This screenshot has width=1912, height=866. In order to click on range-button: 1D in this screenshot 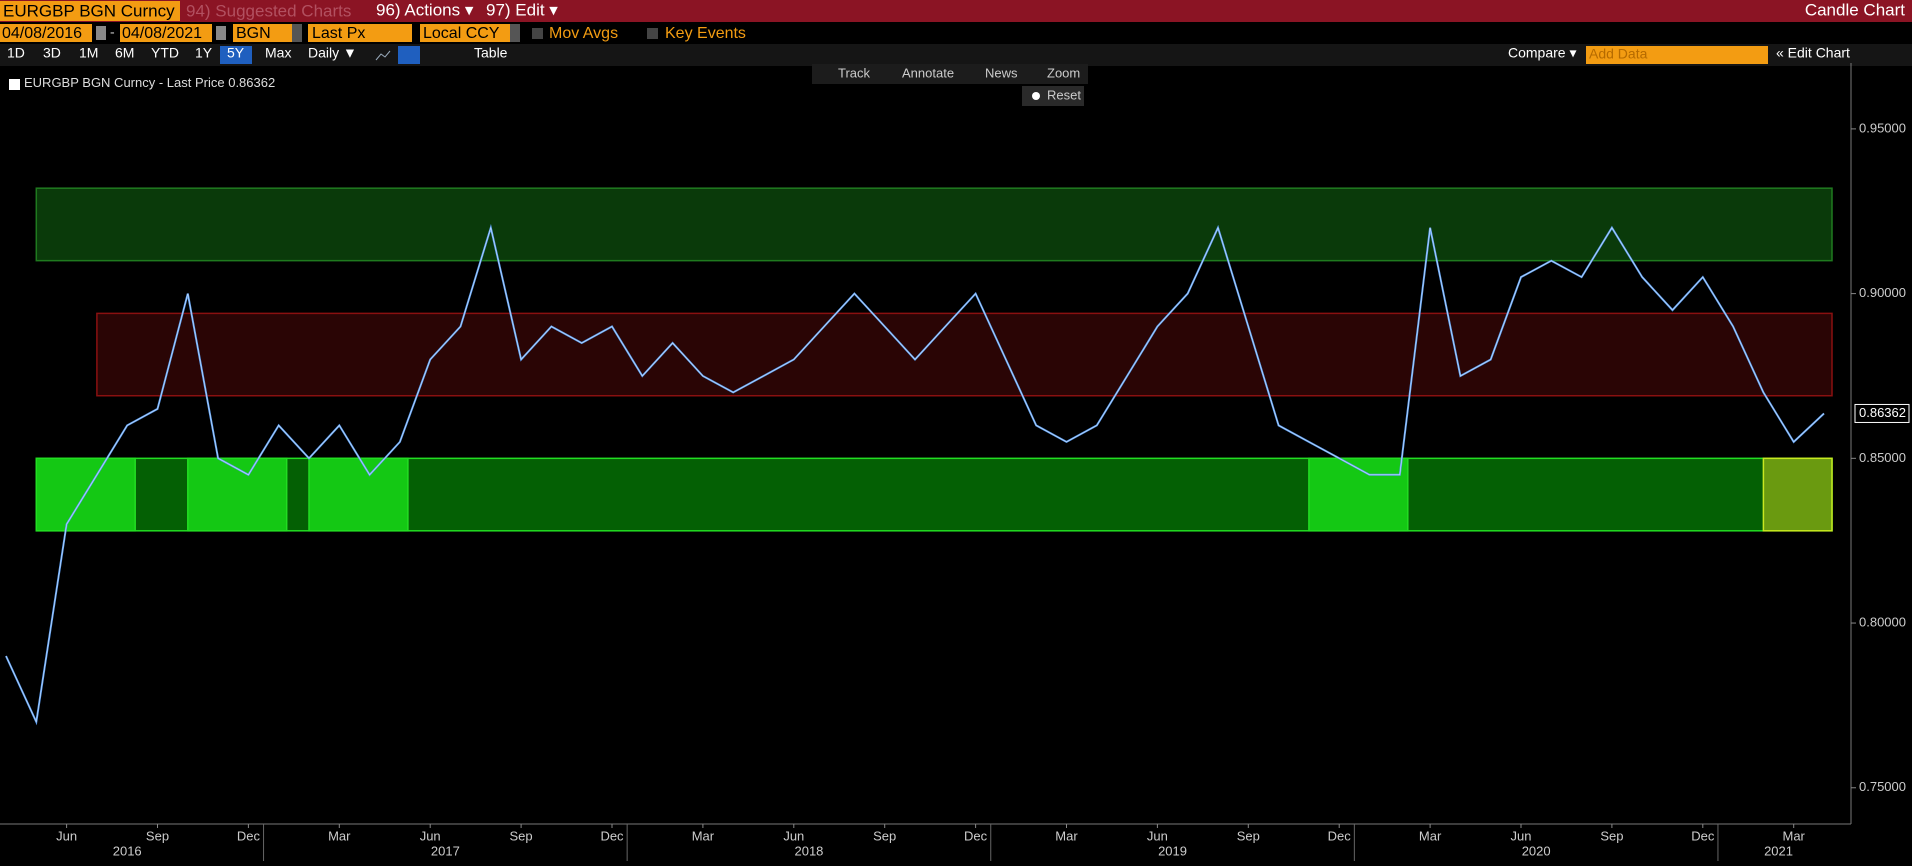, I will do `click(16, 53)`.